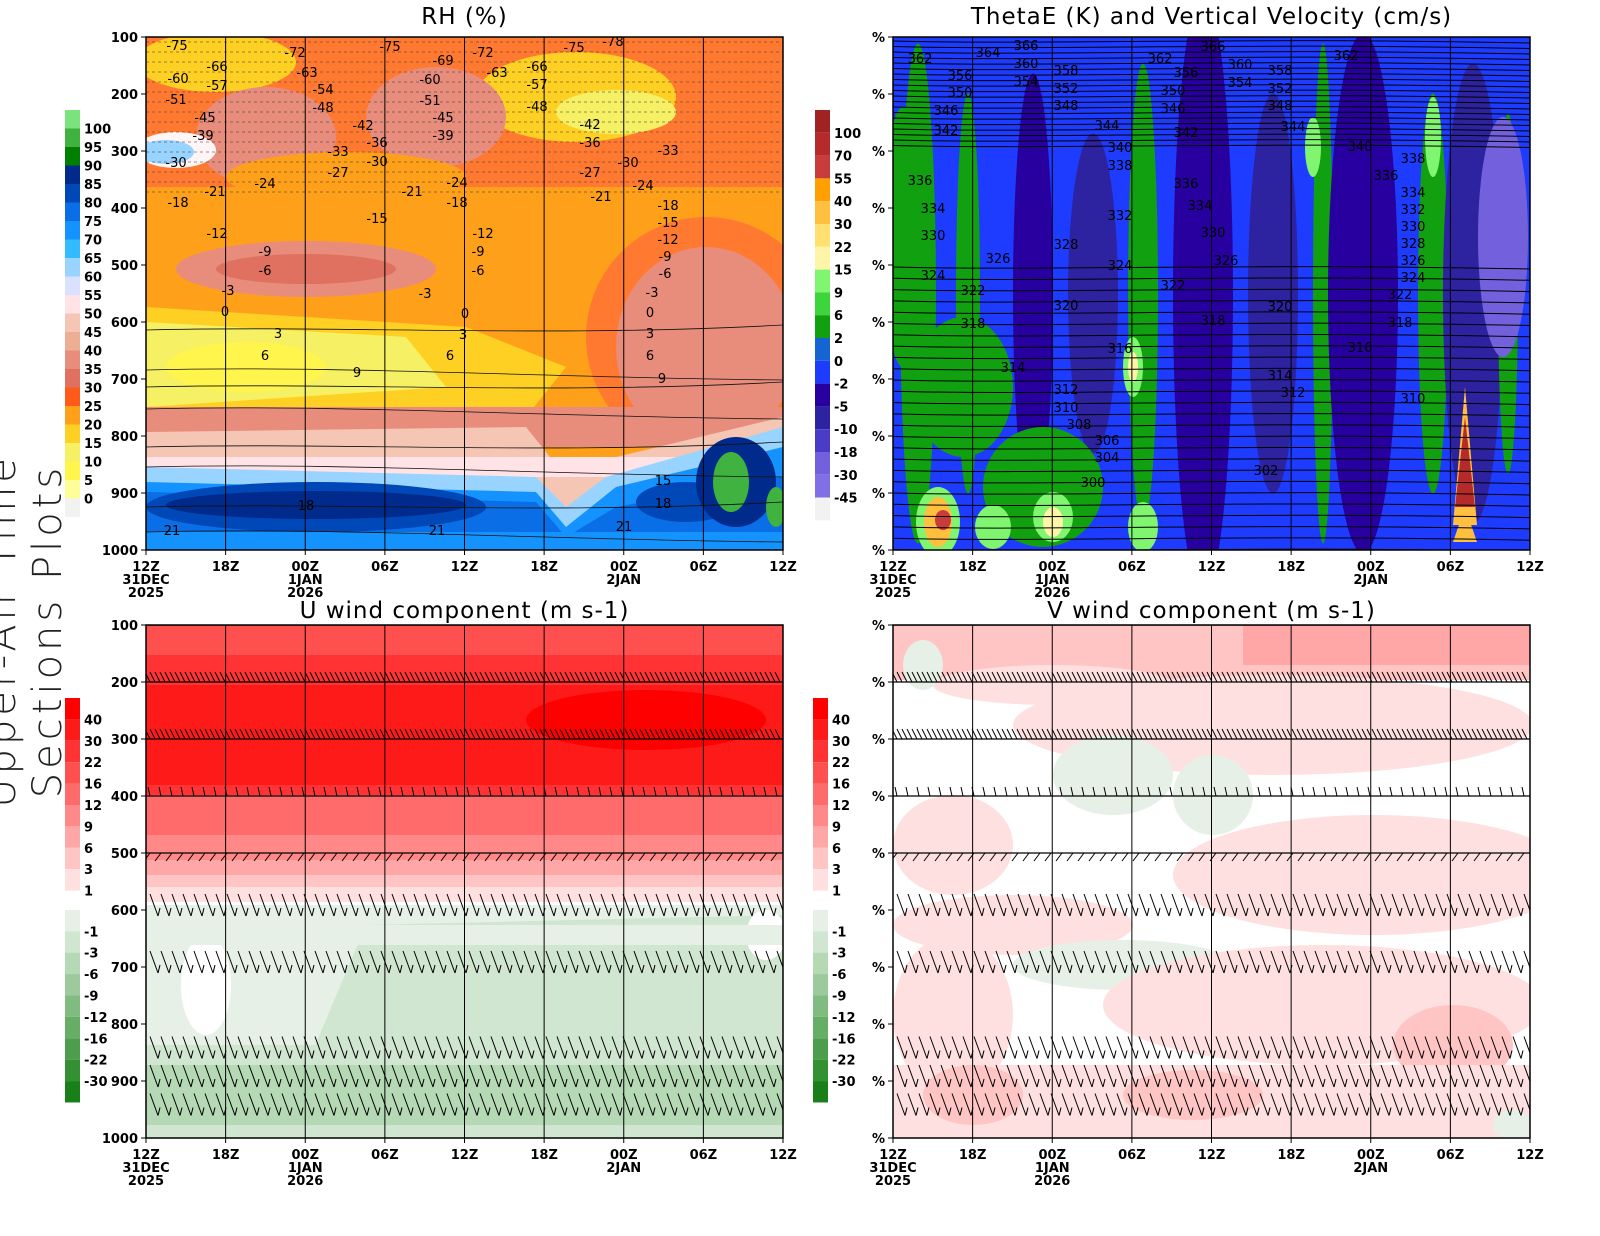 This screenshot has height=1236, width=1600. What do you see at coordinates (846, 499) in the screenshot?
I see `colorbar-label: -45` at bounding box center [846, 499].